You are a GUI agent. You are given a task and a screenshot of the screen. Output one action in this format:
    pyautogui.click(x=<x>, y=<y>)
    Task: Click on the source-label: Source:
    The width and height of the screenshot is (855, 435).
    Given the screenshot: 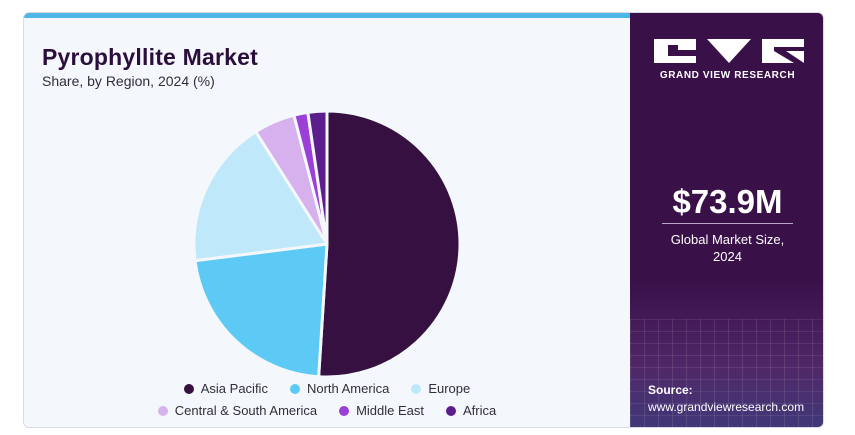 What is the action you would take?
    pyautogui.click(x=670, y=390)
    